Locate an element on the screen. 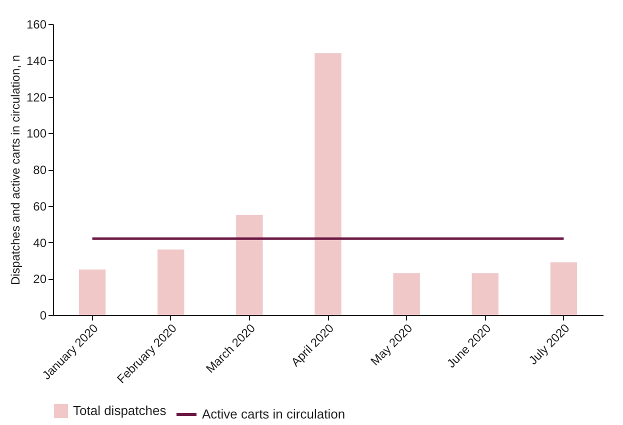 The height and width of the screenshot is (425, 623). legend-label: Active carts in circulation is located at coordinates (274, 414).